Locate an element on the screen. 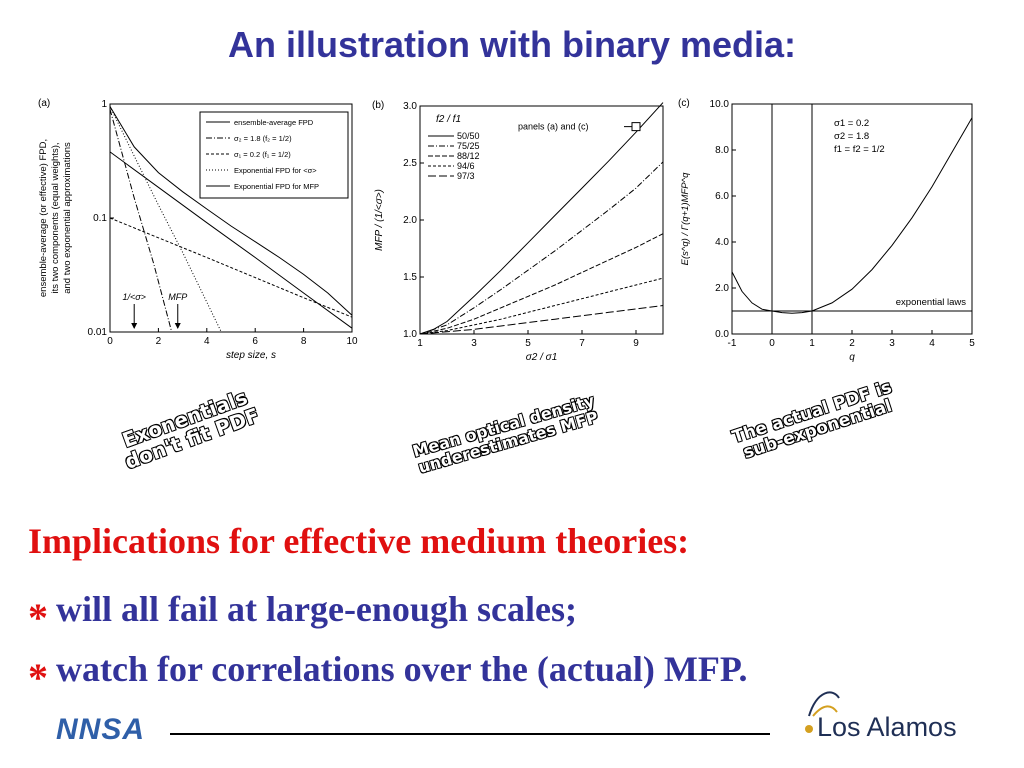 The image size is (1024, 768). annotation-label: 1/<σ> is located at coordinates (133, 297).